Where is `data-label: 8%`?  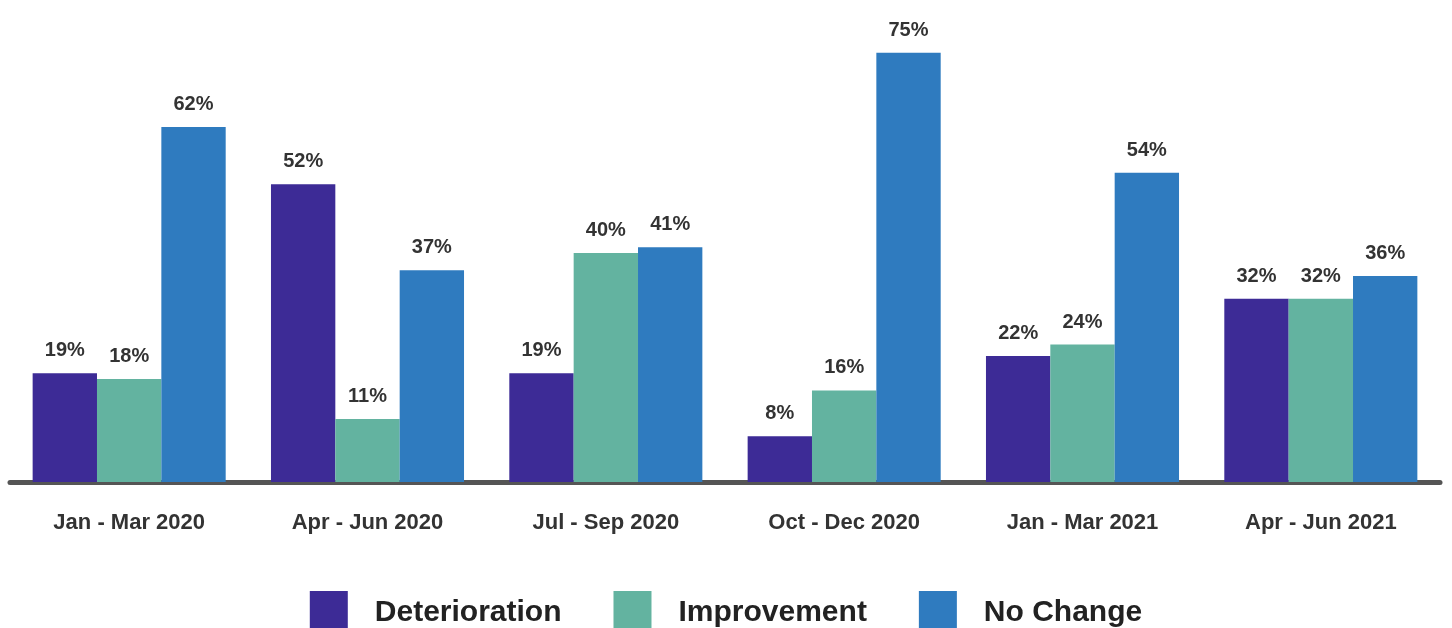
data-label: 8% is located at coordinates (780, 412).